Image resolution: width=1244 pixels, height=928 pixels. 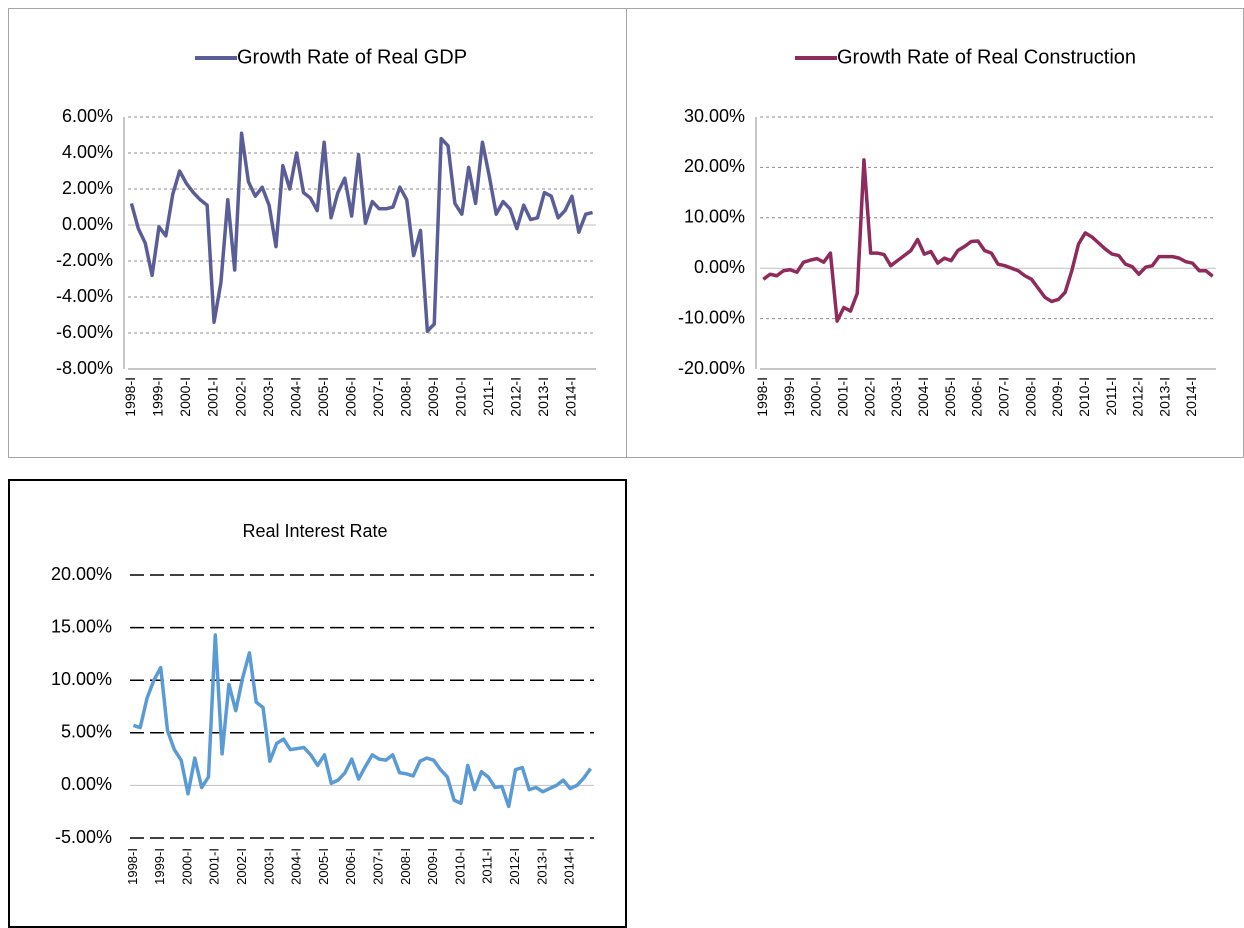 What do you see at coordinates (84, 260) in the screenshot?
I see `y-tick-label: -2.00%` at bounding box center [84, 260].